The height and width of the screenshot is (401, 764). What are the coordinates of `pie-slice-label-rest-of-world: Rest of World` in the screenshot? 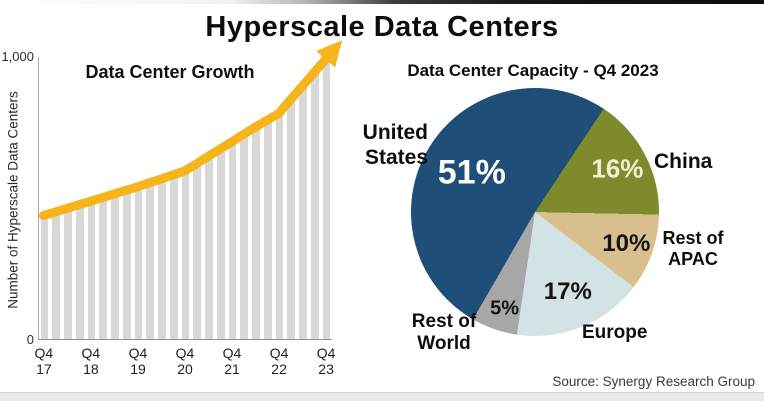 It's located at (444, 333).